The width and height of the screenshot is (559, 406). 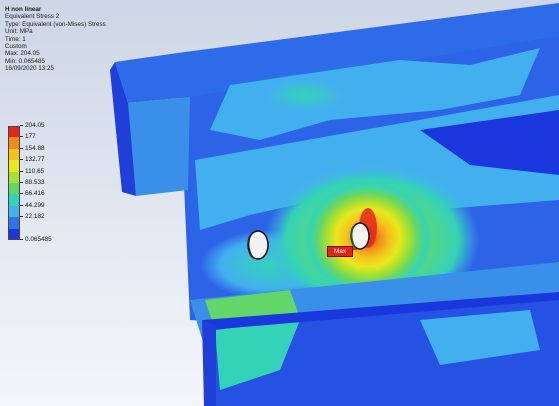 I want to click on legend-band: 177, so click(x=48, y=141).